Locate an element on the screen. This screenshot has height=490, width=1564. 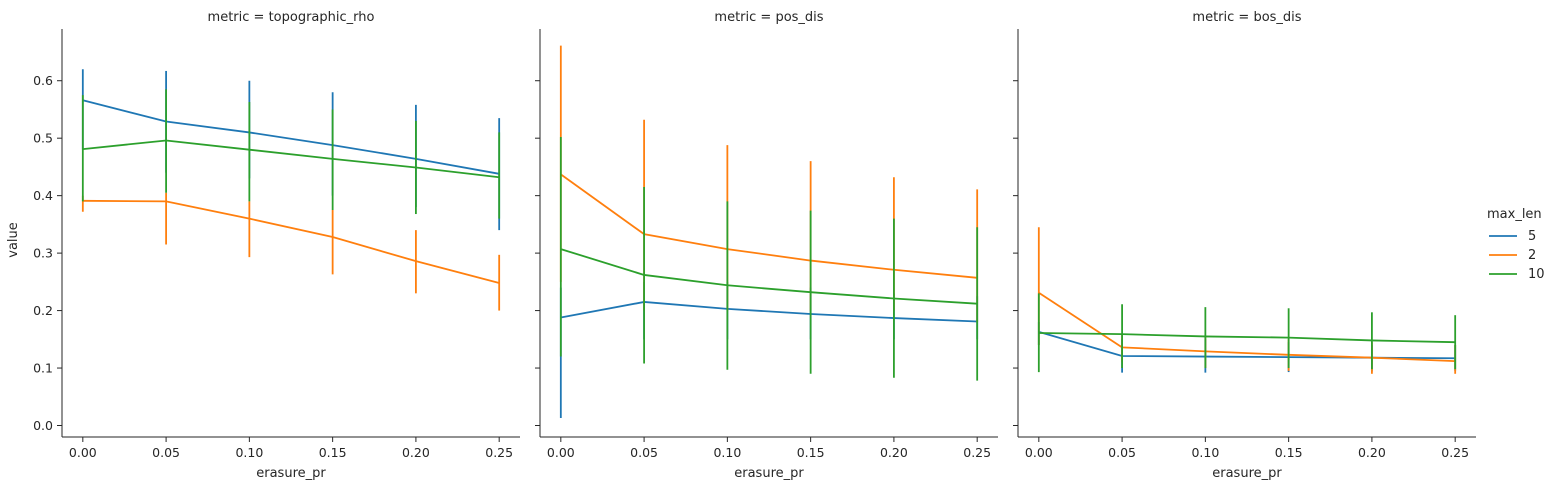
y-tick-label: 0.5 is located at coordinates (43, 138).